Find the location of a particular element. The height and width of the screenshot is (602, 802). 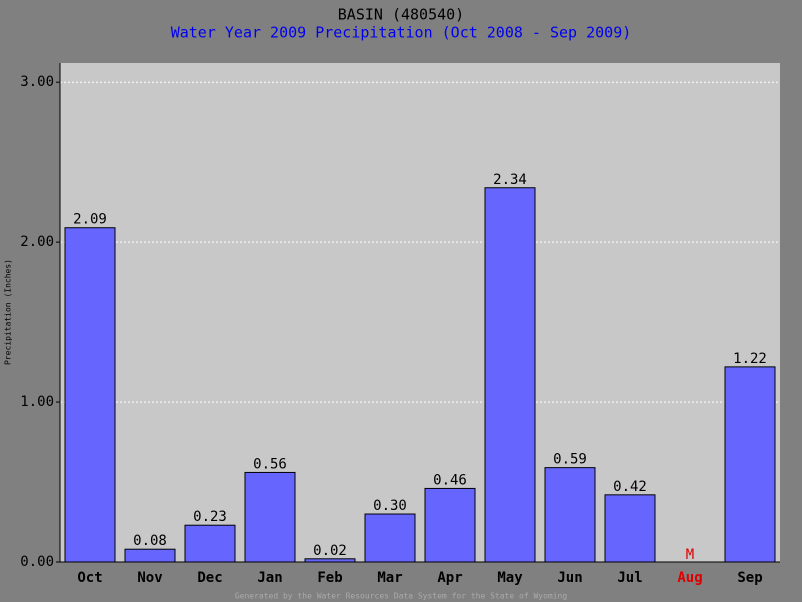

value-label: 0.59 is located at coordinates (570, 460).